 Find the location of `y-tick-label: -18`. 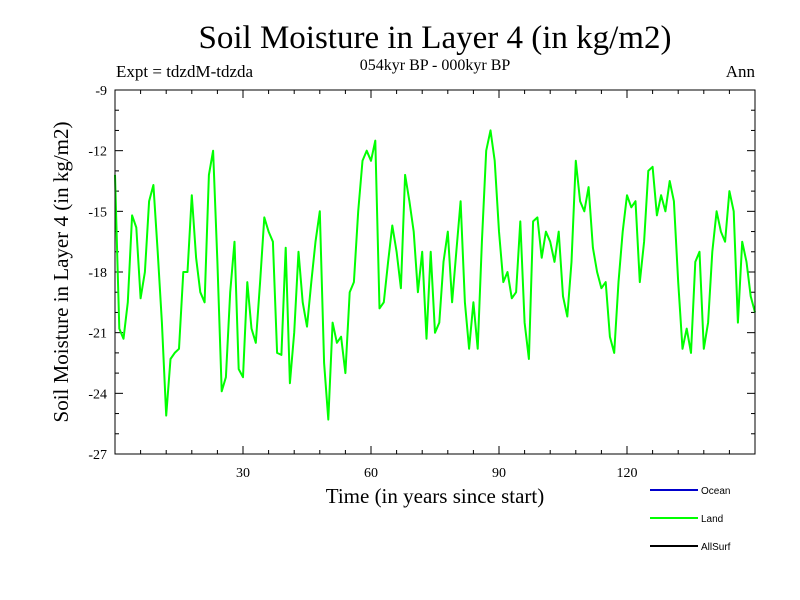

y-tick-label: -18 is located at coordinates (97, 273).